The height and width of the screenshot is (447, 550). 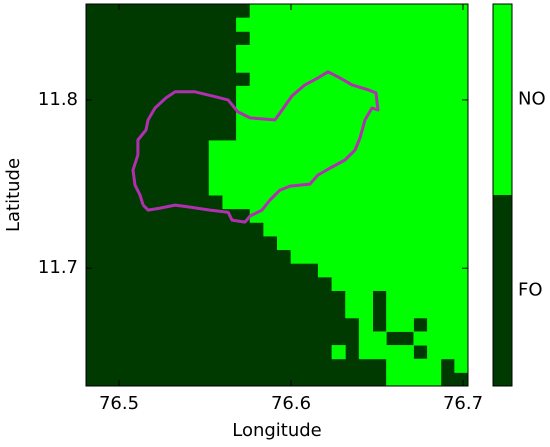 I want to click on y-axis-label: Latitude, so click(x=13, y=195).